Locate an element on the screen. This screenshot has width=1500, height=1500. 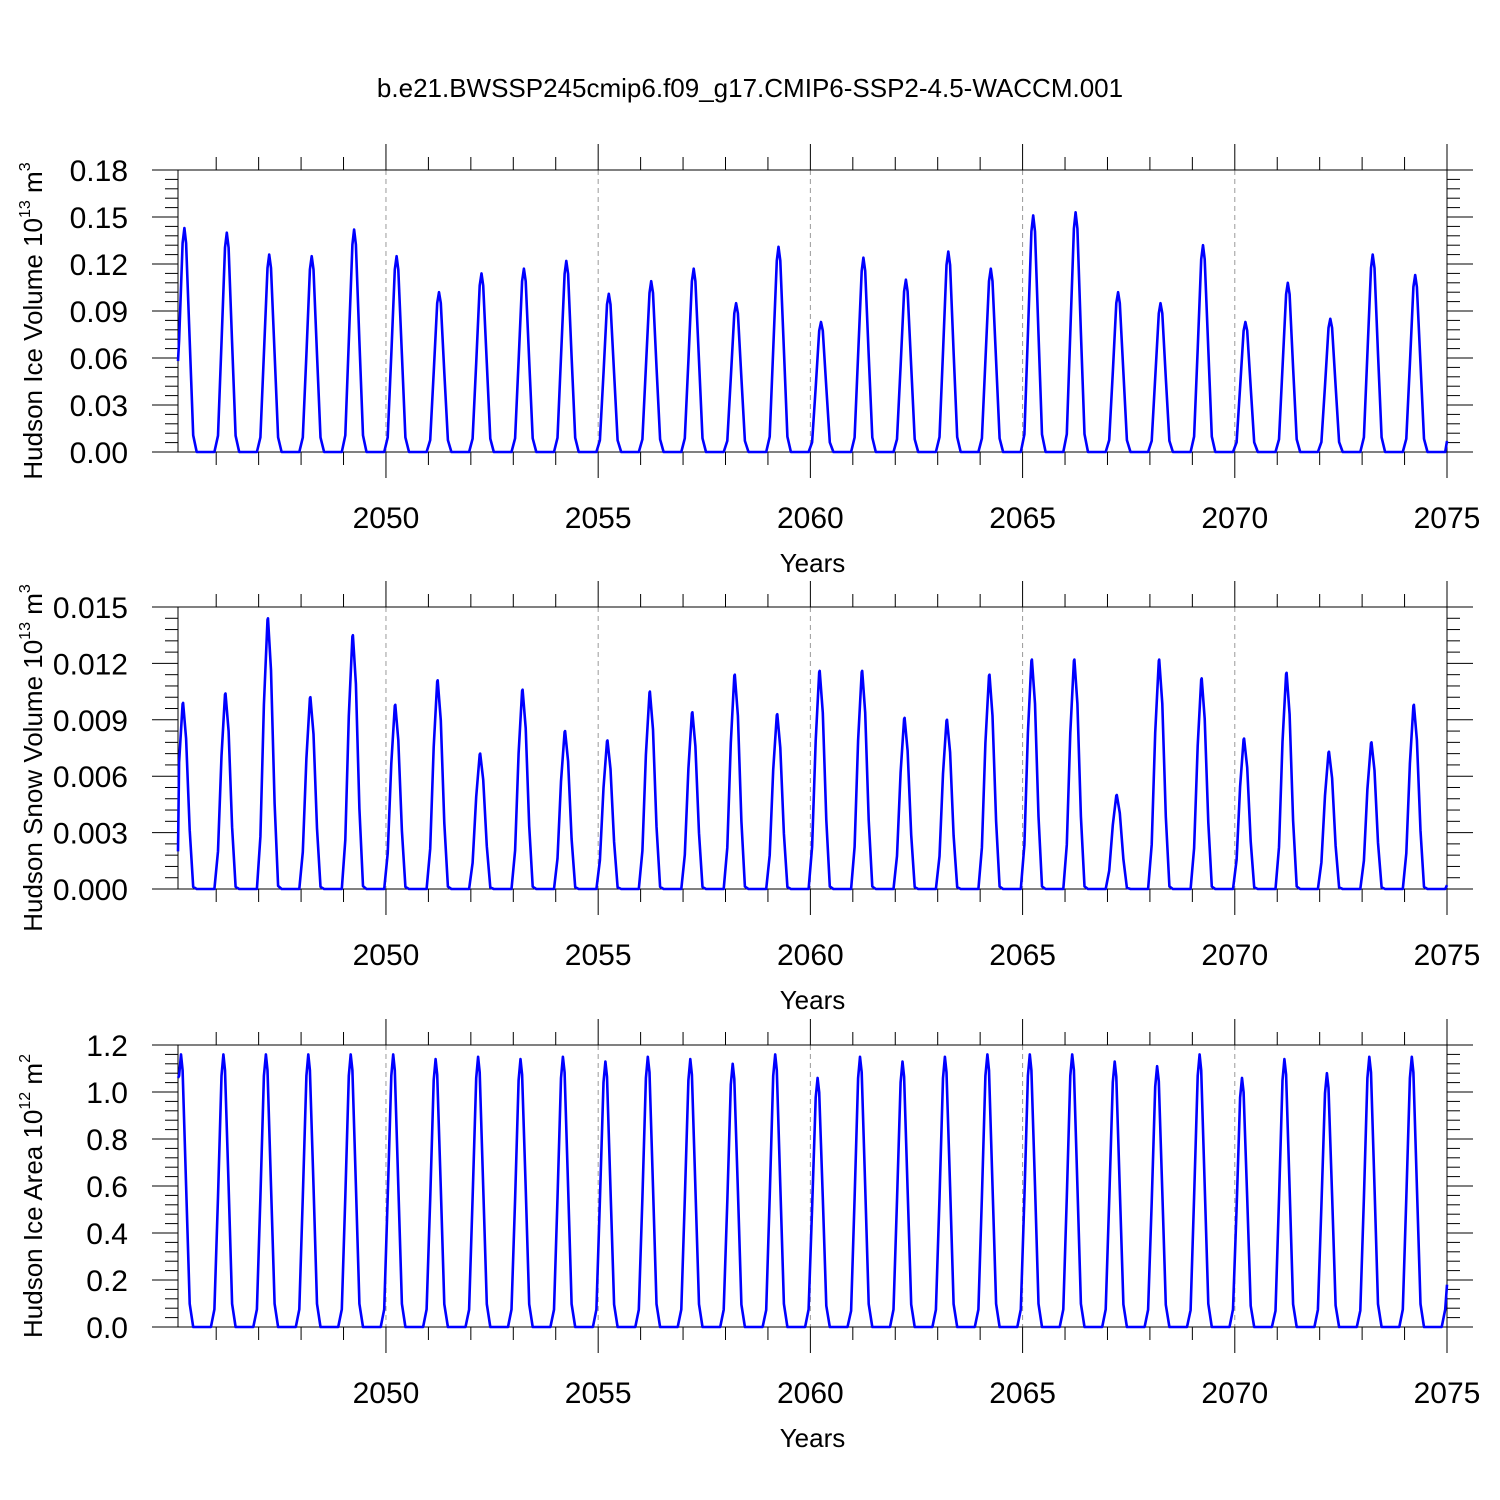
y-tick-label: 0.015 is located at coordinates (90, 608).